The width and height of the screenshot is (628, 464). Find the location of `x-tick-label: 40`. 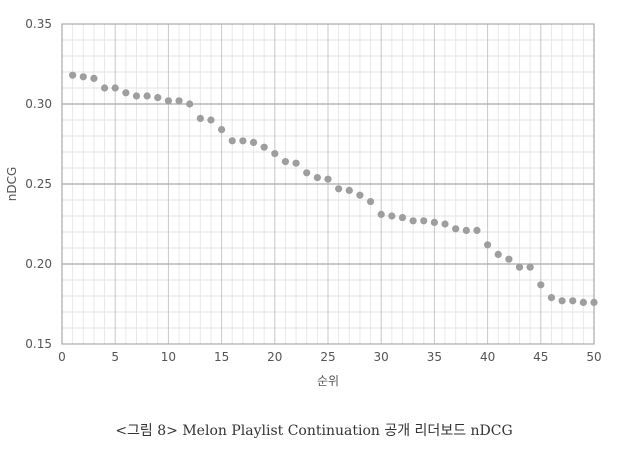

x-tick-label: 40 is located at coordinates (487, 357).